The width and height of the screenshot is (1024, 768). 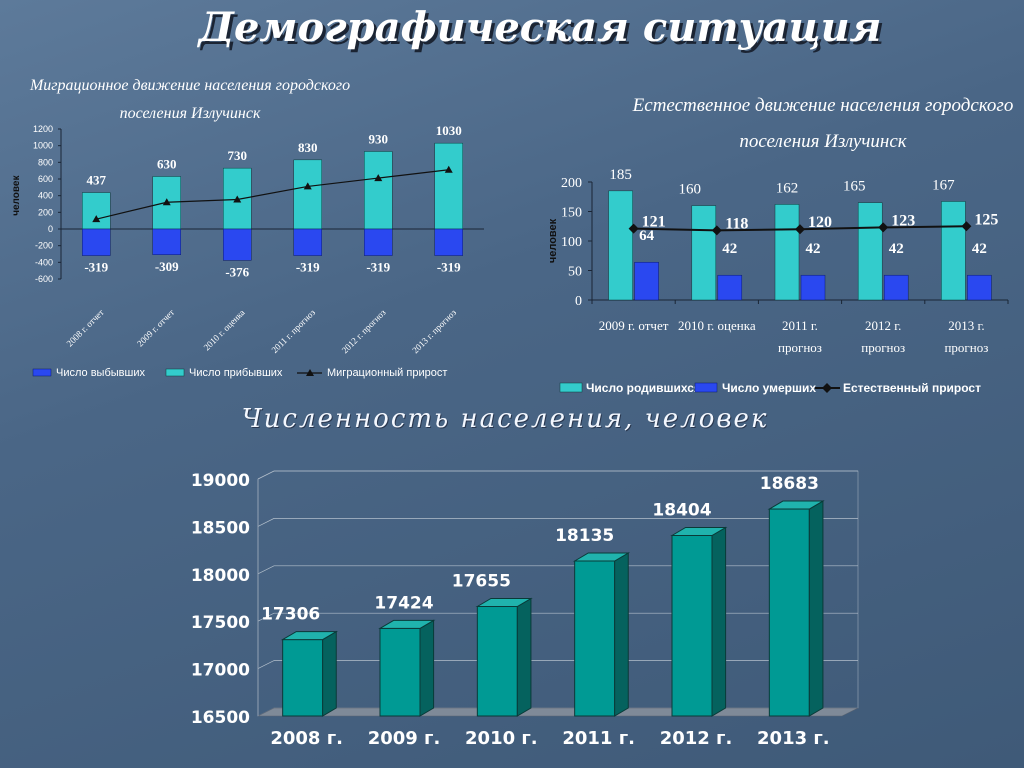 I want to click on y-tick-label: -200, so click(x=44, y=246).